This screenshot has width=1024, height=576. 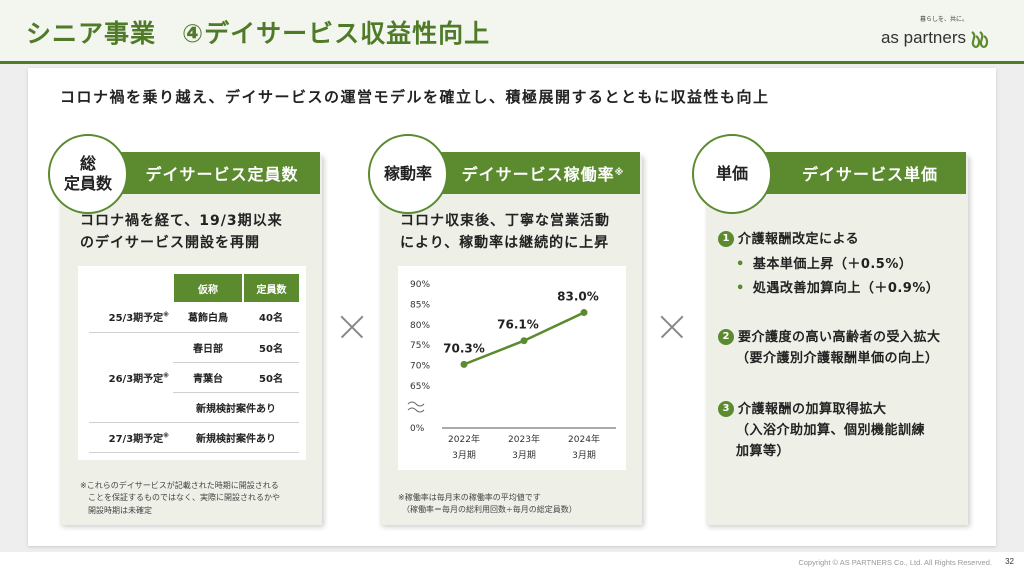 I want to click on table-name-cell: 葛飾白鳥, so click(x=208, y=317).